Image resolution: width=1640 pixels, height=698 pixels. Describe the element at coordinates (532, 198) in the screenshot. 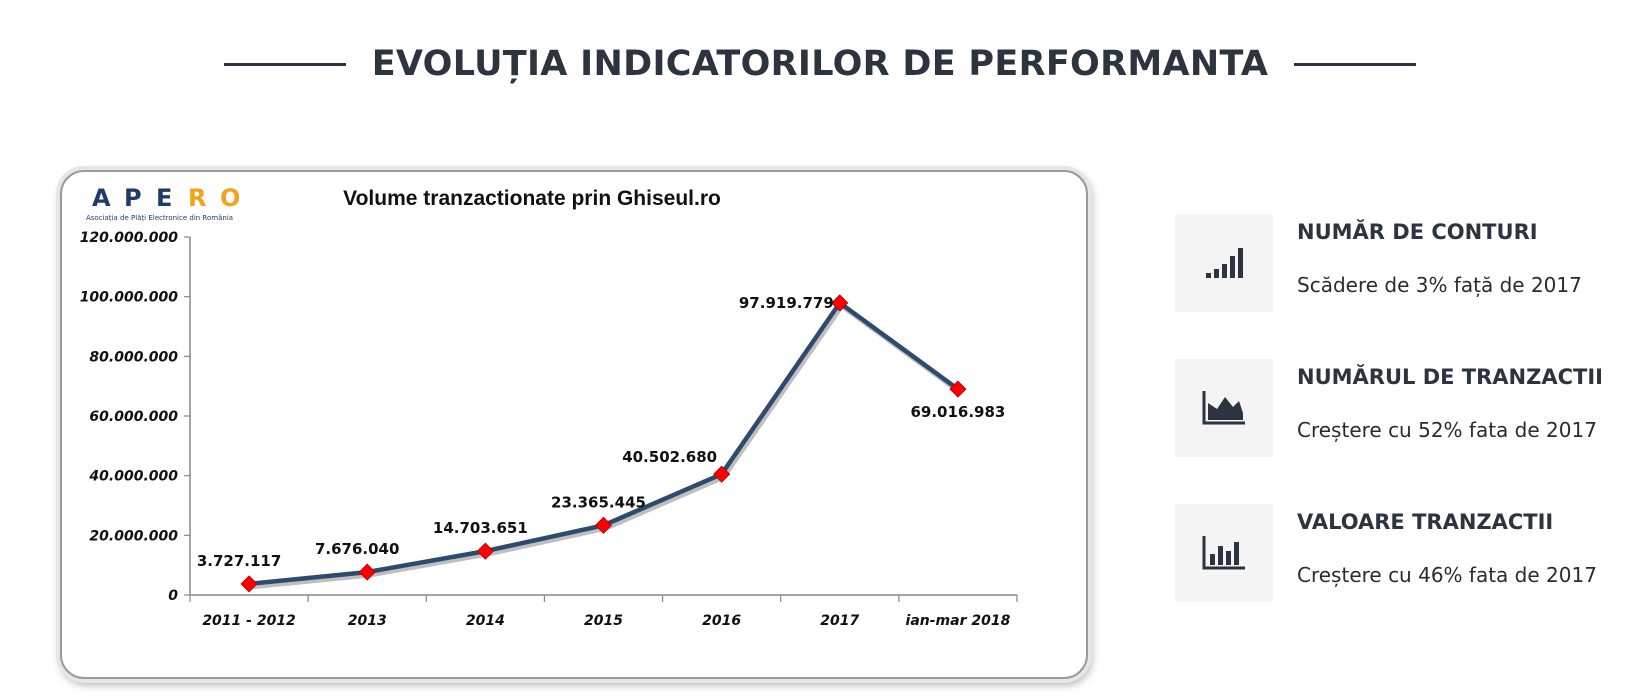

I see `chart-title: Volume tranzactionate prin Ghiseul.ro` at that location.